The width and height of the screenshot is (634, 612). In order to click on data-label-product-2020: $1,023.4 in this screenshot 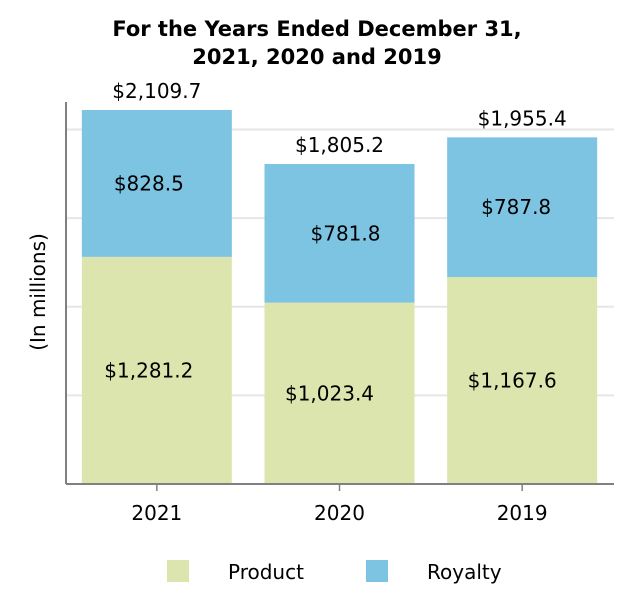, I will do `click(329, 393)`.